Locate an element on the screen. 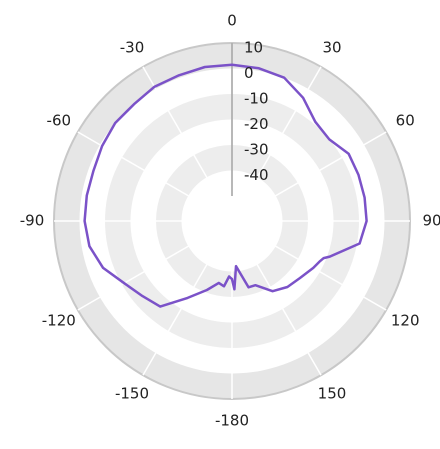 This screenshot has width=440, height=449. radial-tick-label-group: 10 0 -10 -20 -30 -40 is located at coordinates (256, 112).